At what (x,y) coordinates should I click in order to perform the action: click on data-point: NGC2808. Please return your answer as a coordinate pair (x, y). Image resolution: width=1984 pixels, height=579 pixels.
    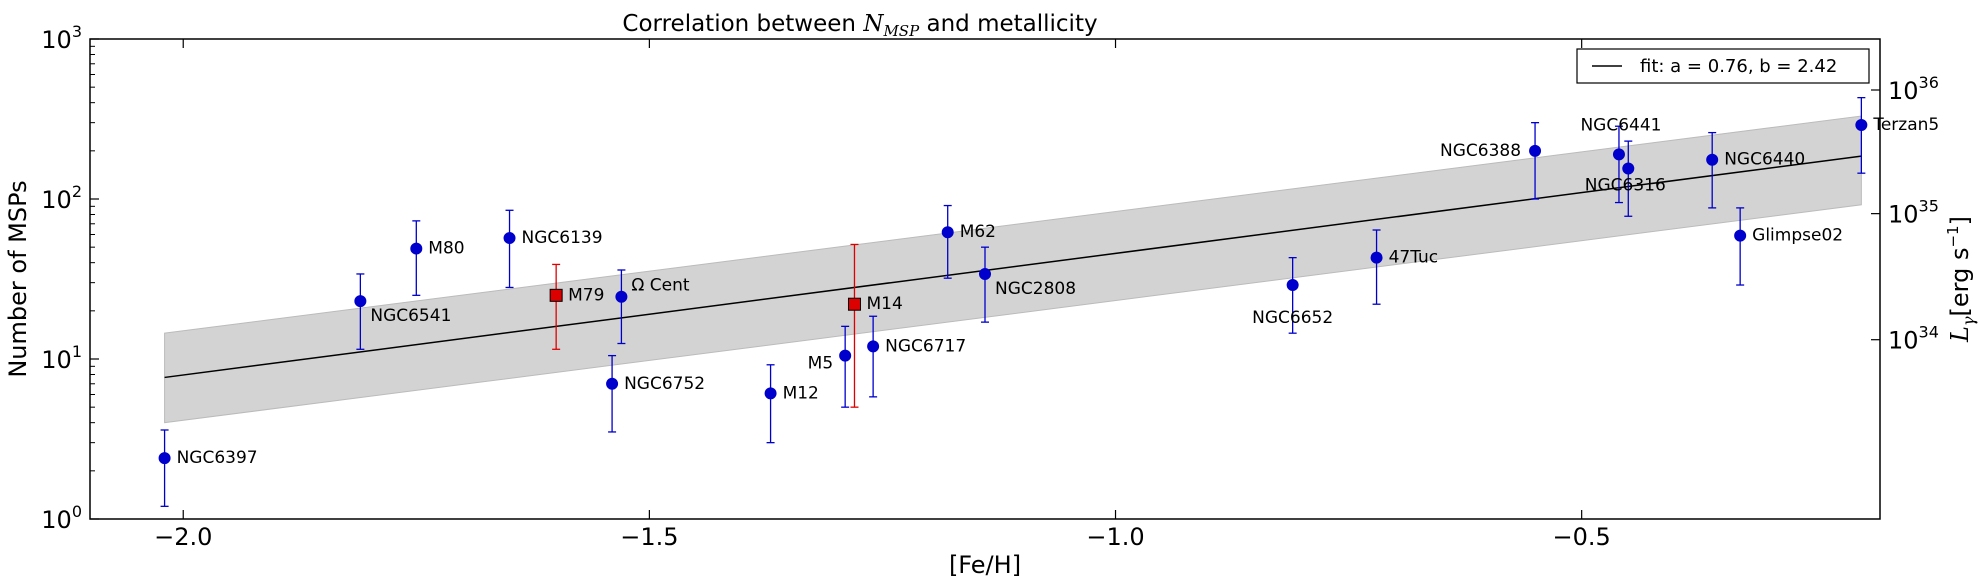
    Looking at the image, I should click on (1027, 284).